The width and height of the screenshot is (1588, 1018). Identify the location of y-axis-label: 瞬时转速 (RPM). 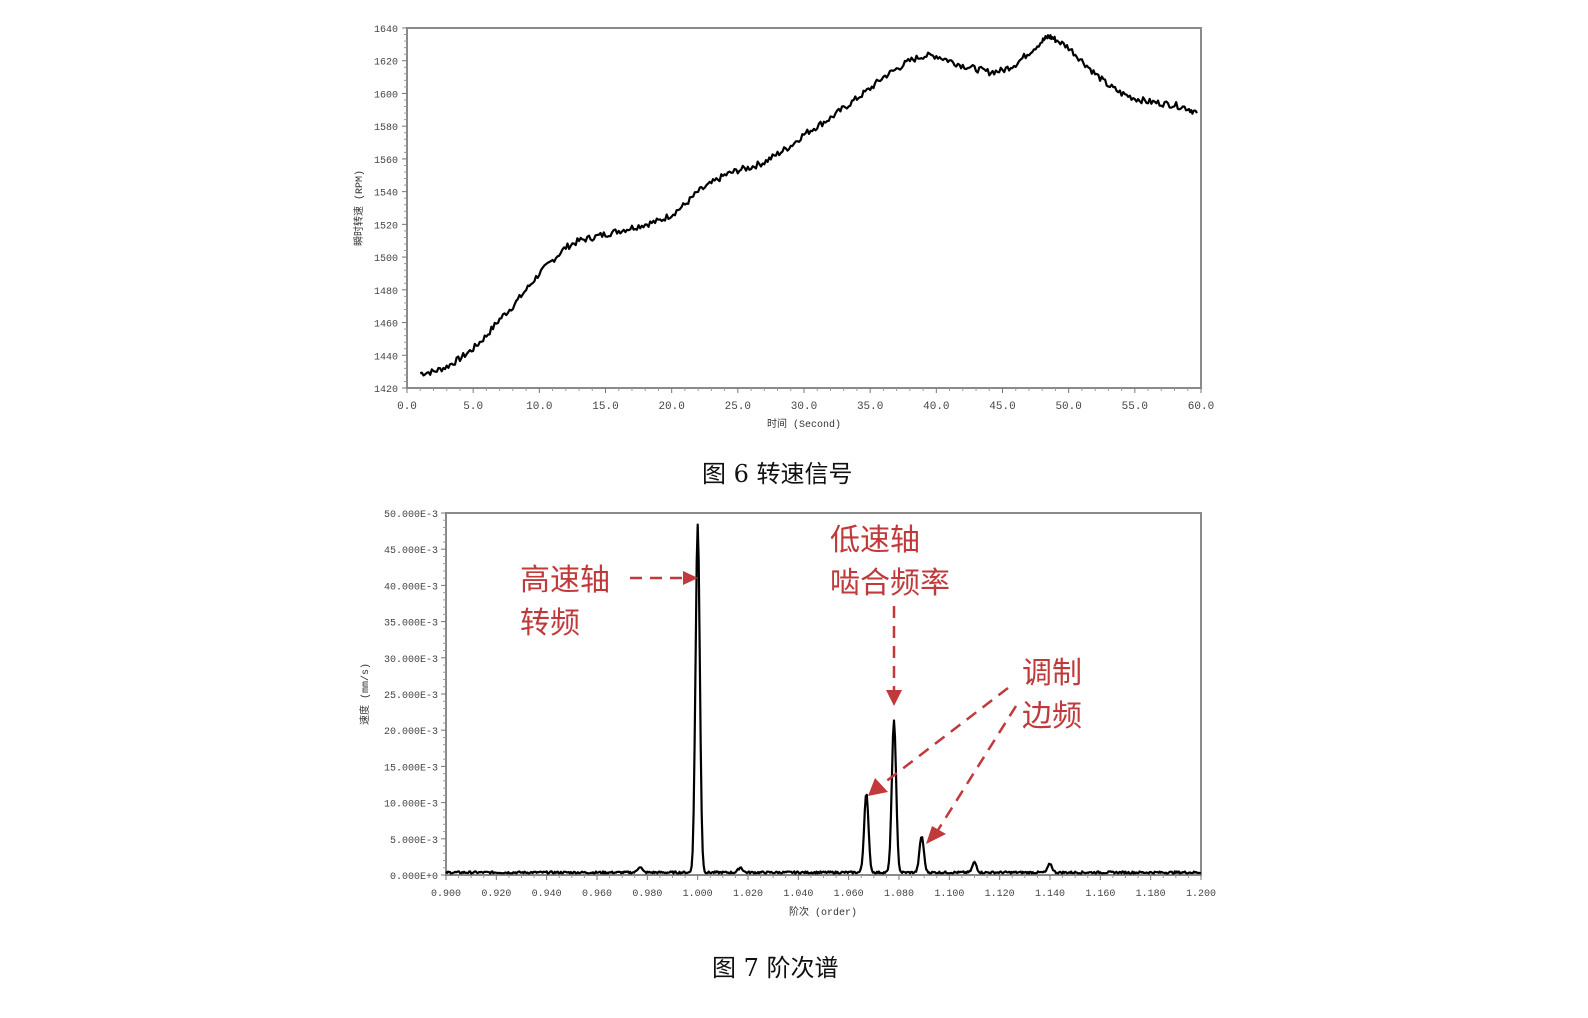
(359, 208).